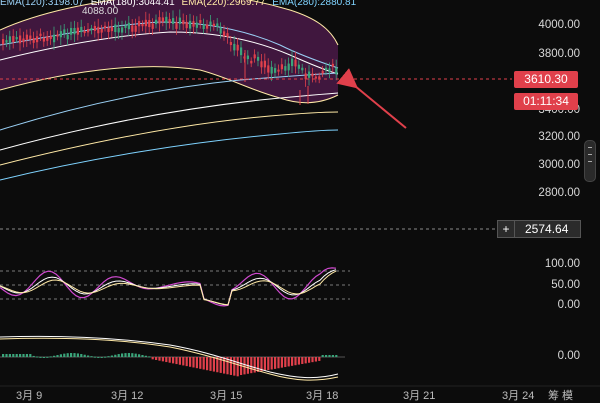 The width and height of the screenshot is (600, 403). I want to click on oscillator-d-line, so click(168, 287).